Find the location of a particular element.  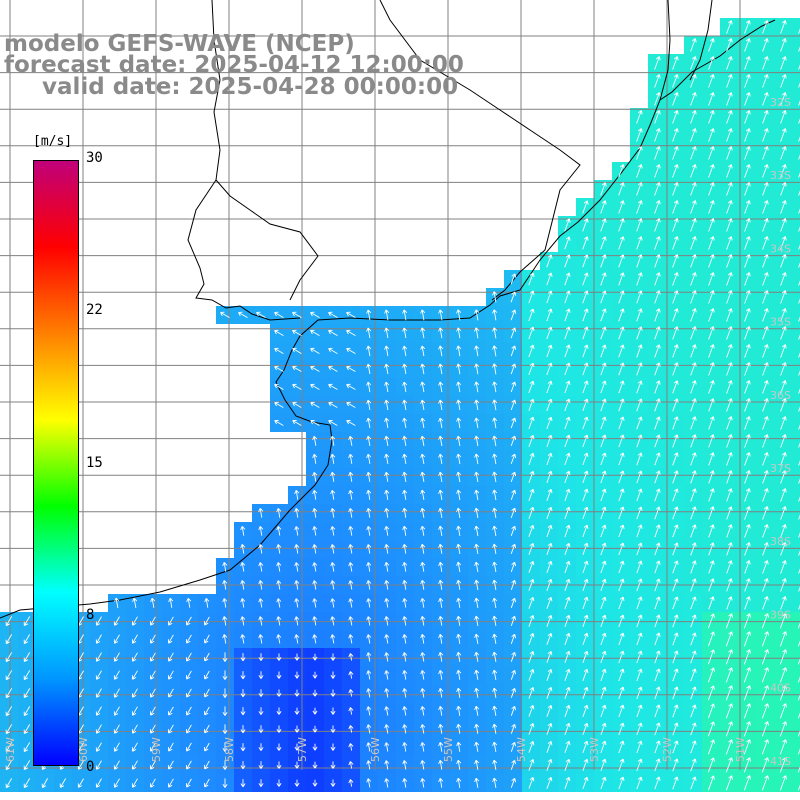

longitude-label: 55W is located at coordinates (448, 749).